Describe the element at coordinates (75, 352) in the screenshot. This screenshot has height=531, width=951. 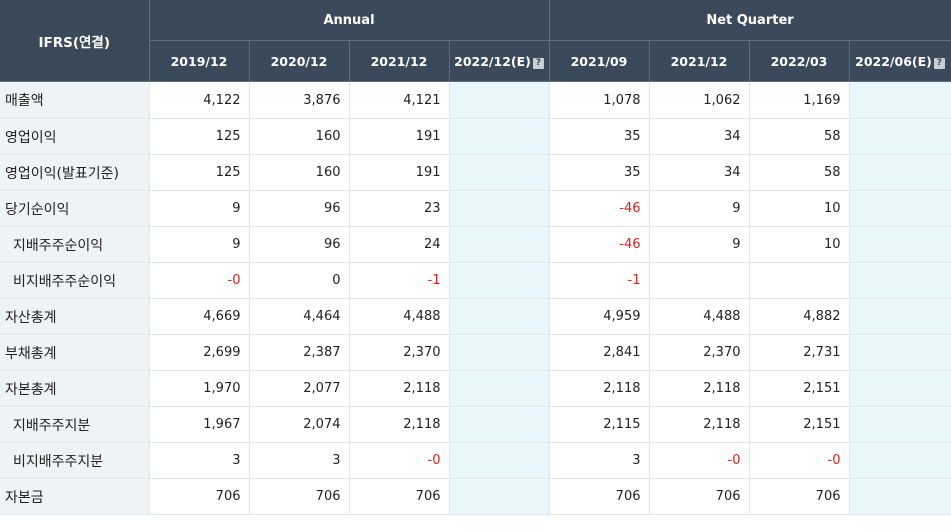
I see `row-label: 부채총계` at that location.